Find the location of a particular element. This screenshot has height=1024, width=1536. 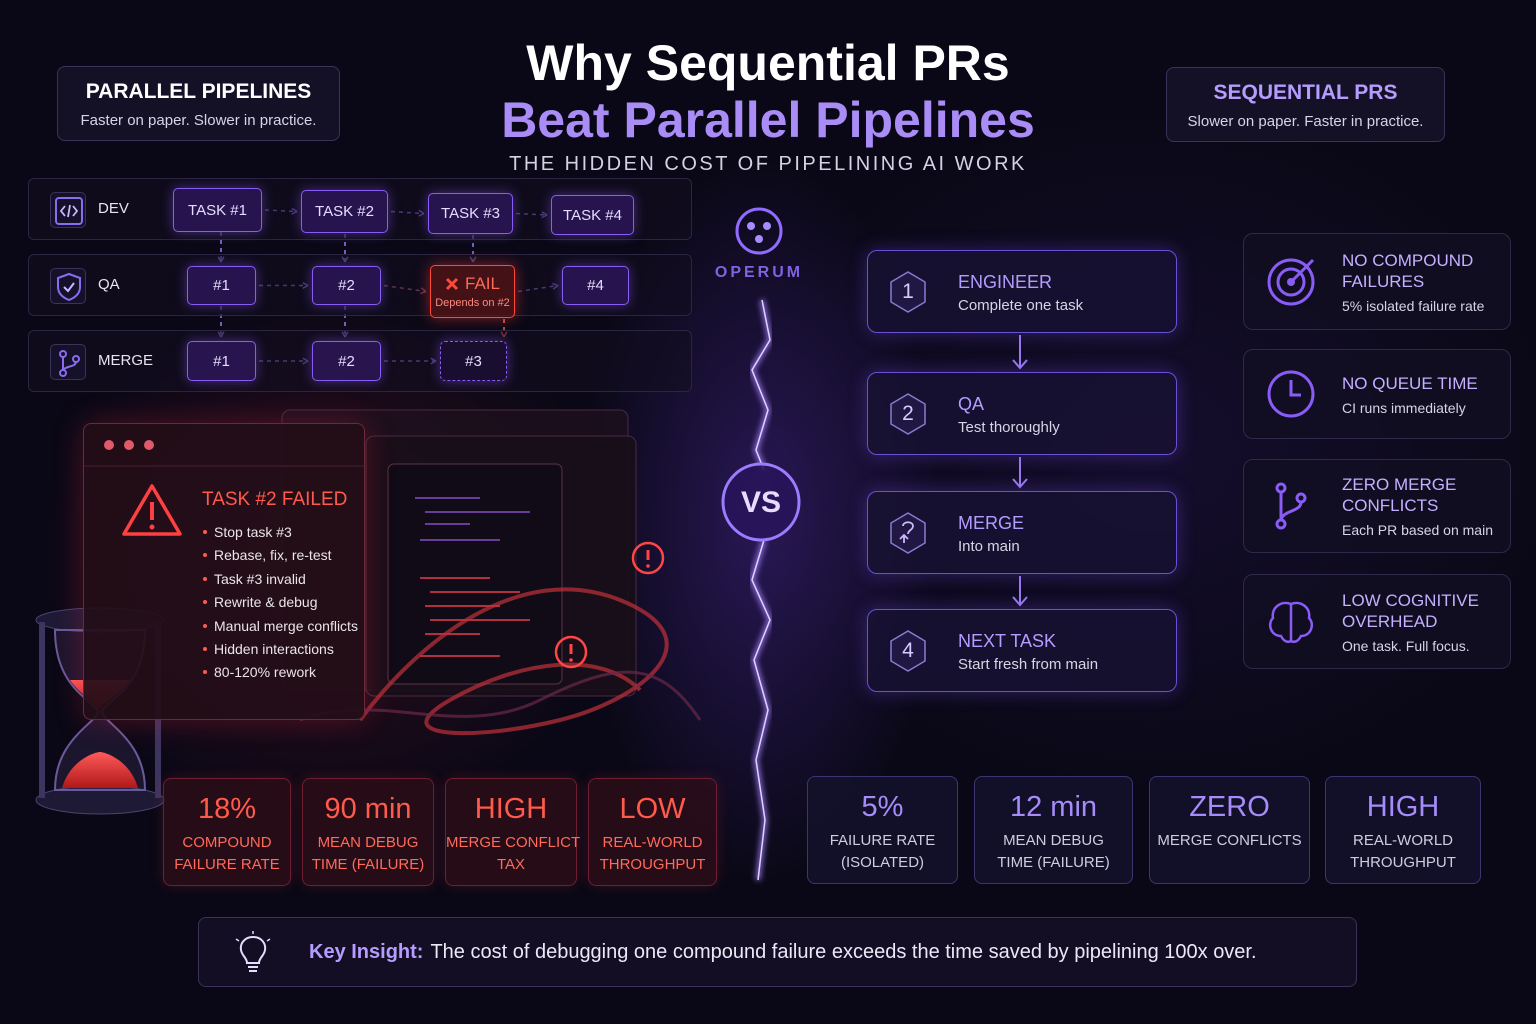

card-text: Slower on paper. Faster in practice. is located at coordinates (1305, 121).